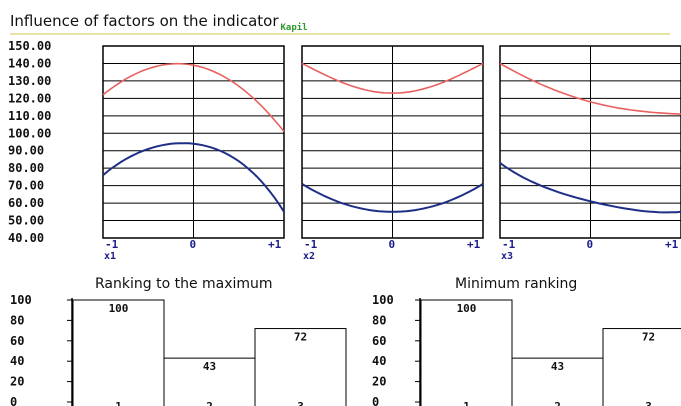 The height and width of the screenshot is (406, 681). What do you see at coordinates (309, 256) in the screenshot?
I see `x-axis-name: x2` at bounding box center [309, 256].